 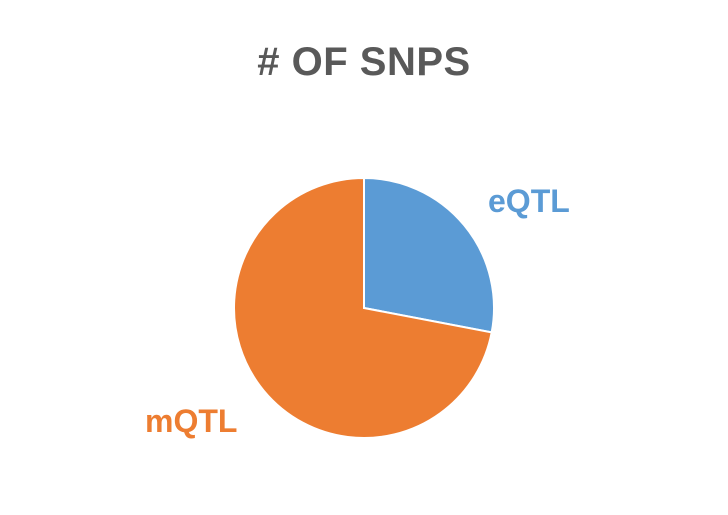 I want to click on slice-label-mqtl: mQTL, so click(x=191, y=421).